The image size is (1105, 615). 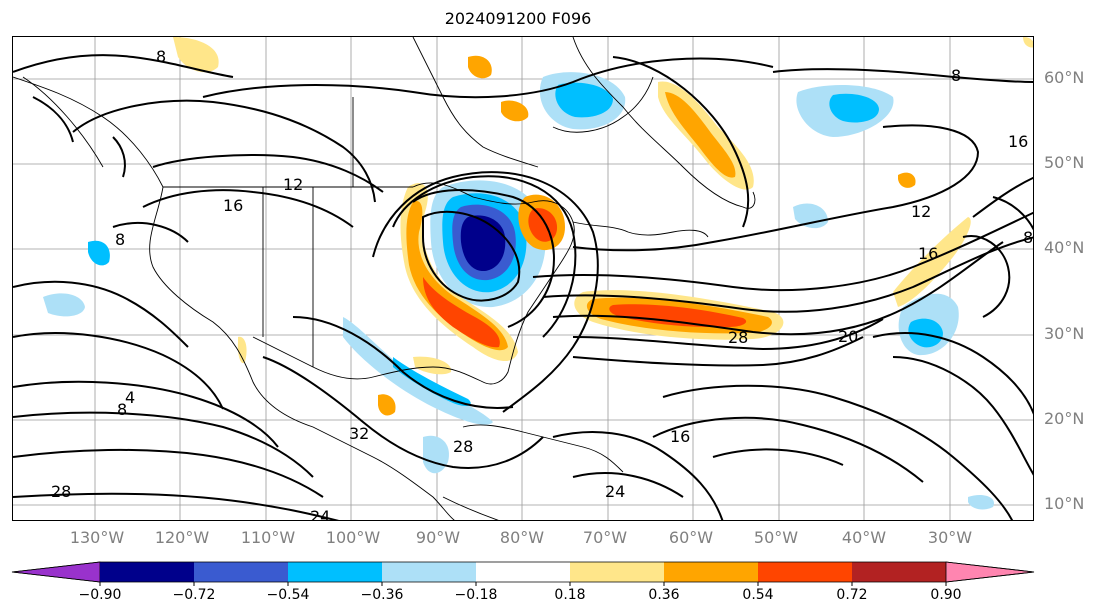 What do you see at coordinates (242, 350) in the screenshot?
I see `positive-anomaly-mx` at bounding box center [242, 350].